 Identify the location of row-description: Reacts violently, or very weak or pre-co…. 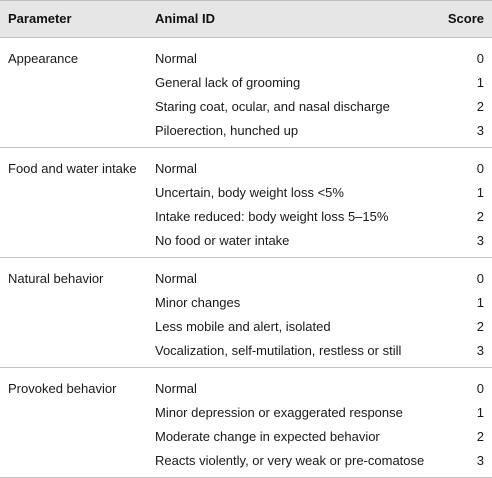
(290, 460).